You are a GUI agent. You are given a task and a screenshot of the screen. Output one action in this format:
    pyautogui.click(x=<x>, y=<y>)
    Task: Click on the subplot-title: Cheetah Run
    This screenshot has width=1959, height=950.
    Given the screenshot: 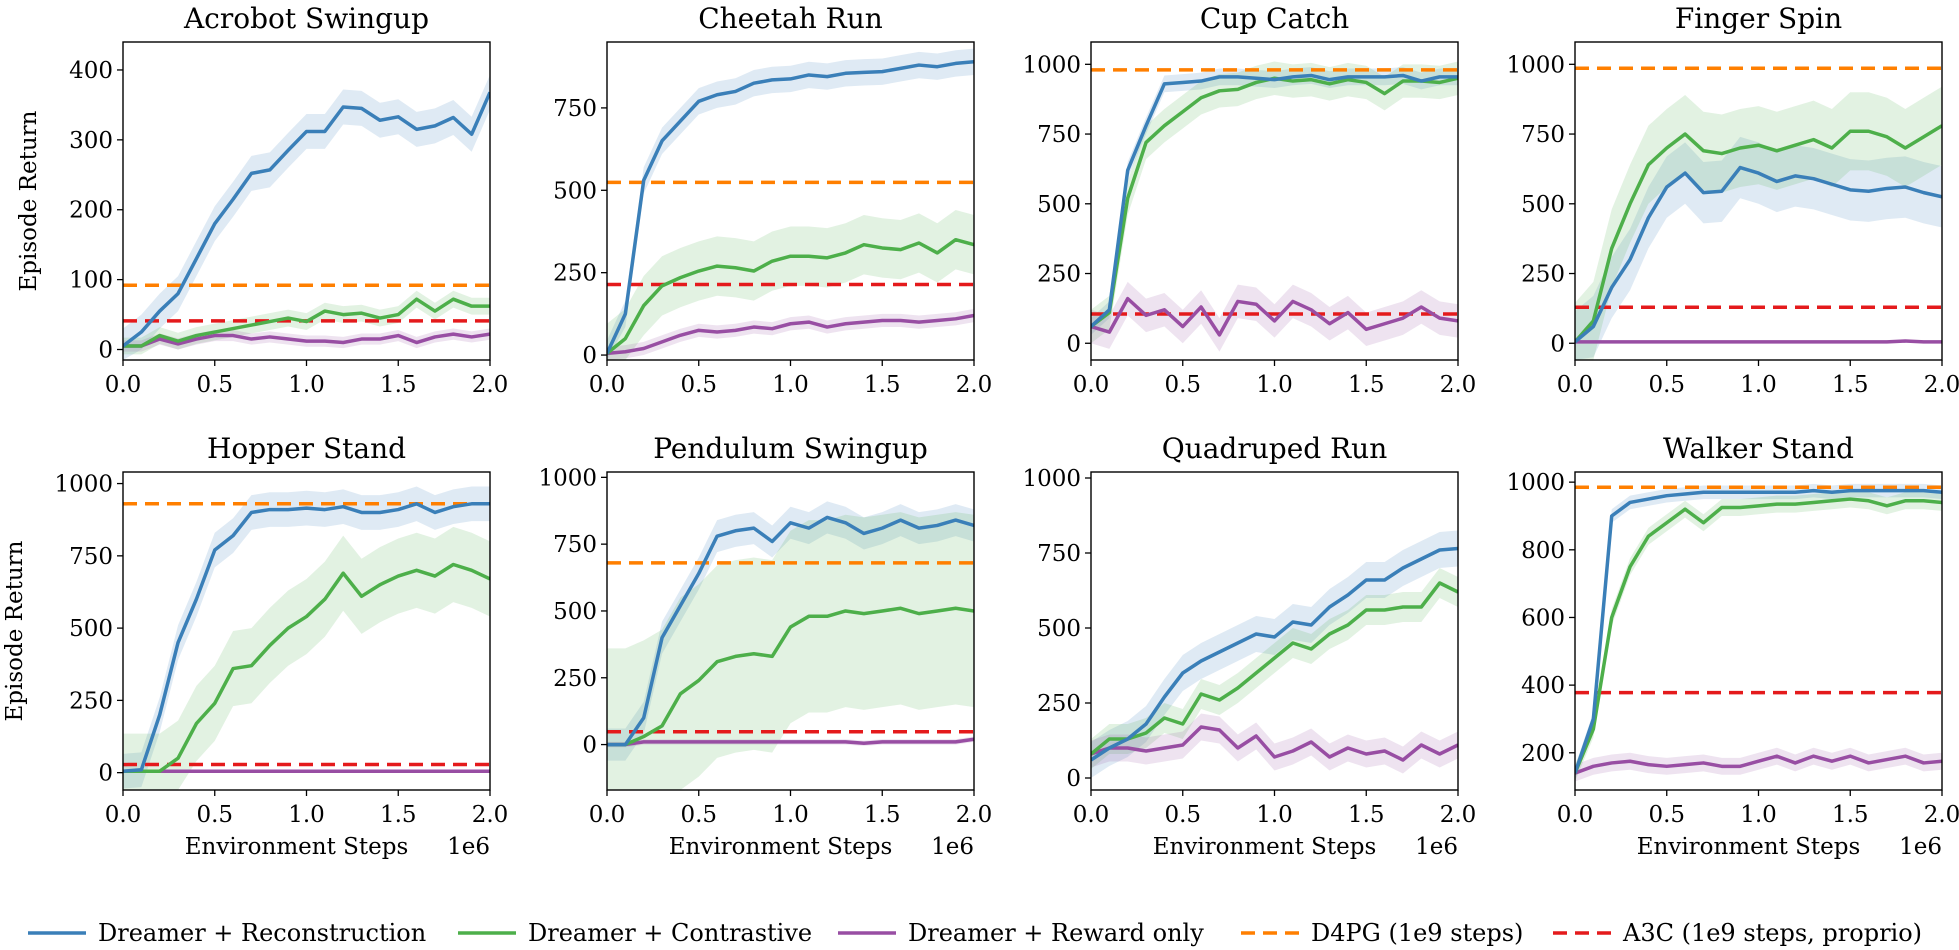 What is the action you would take?
    pyautogui.click(x=790, y=18)
    